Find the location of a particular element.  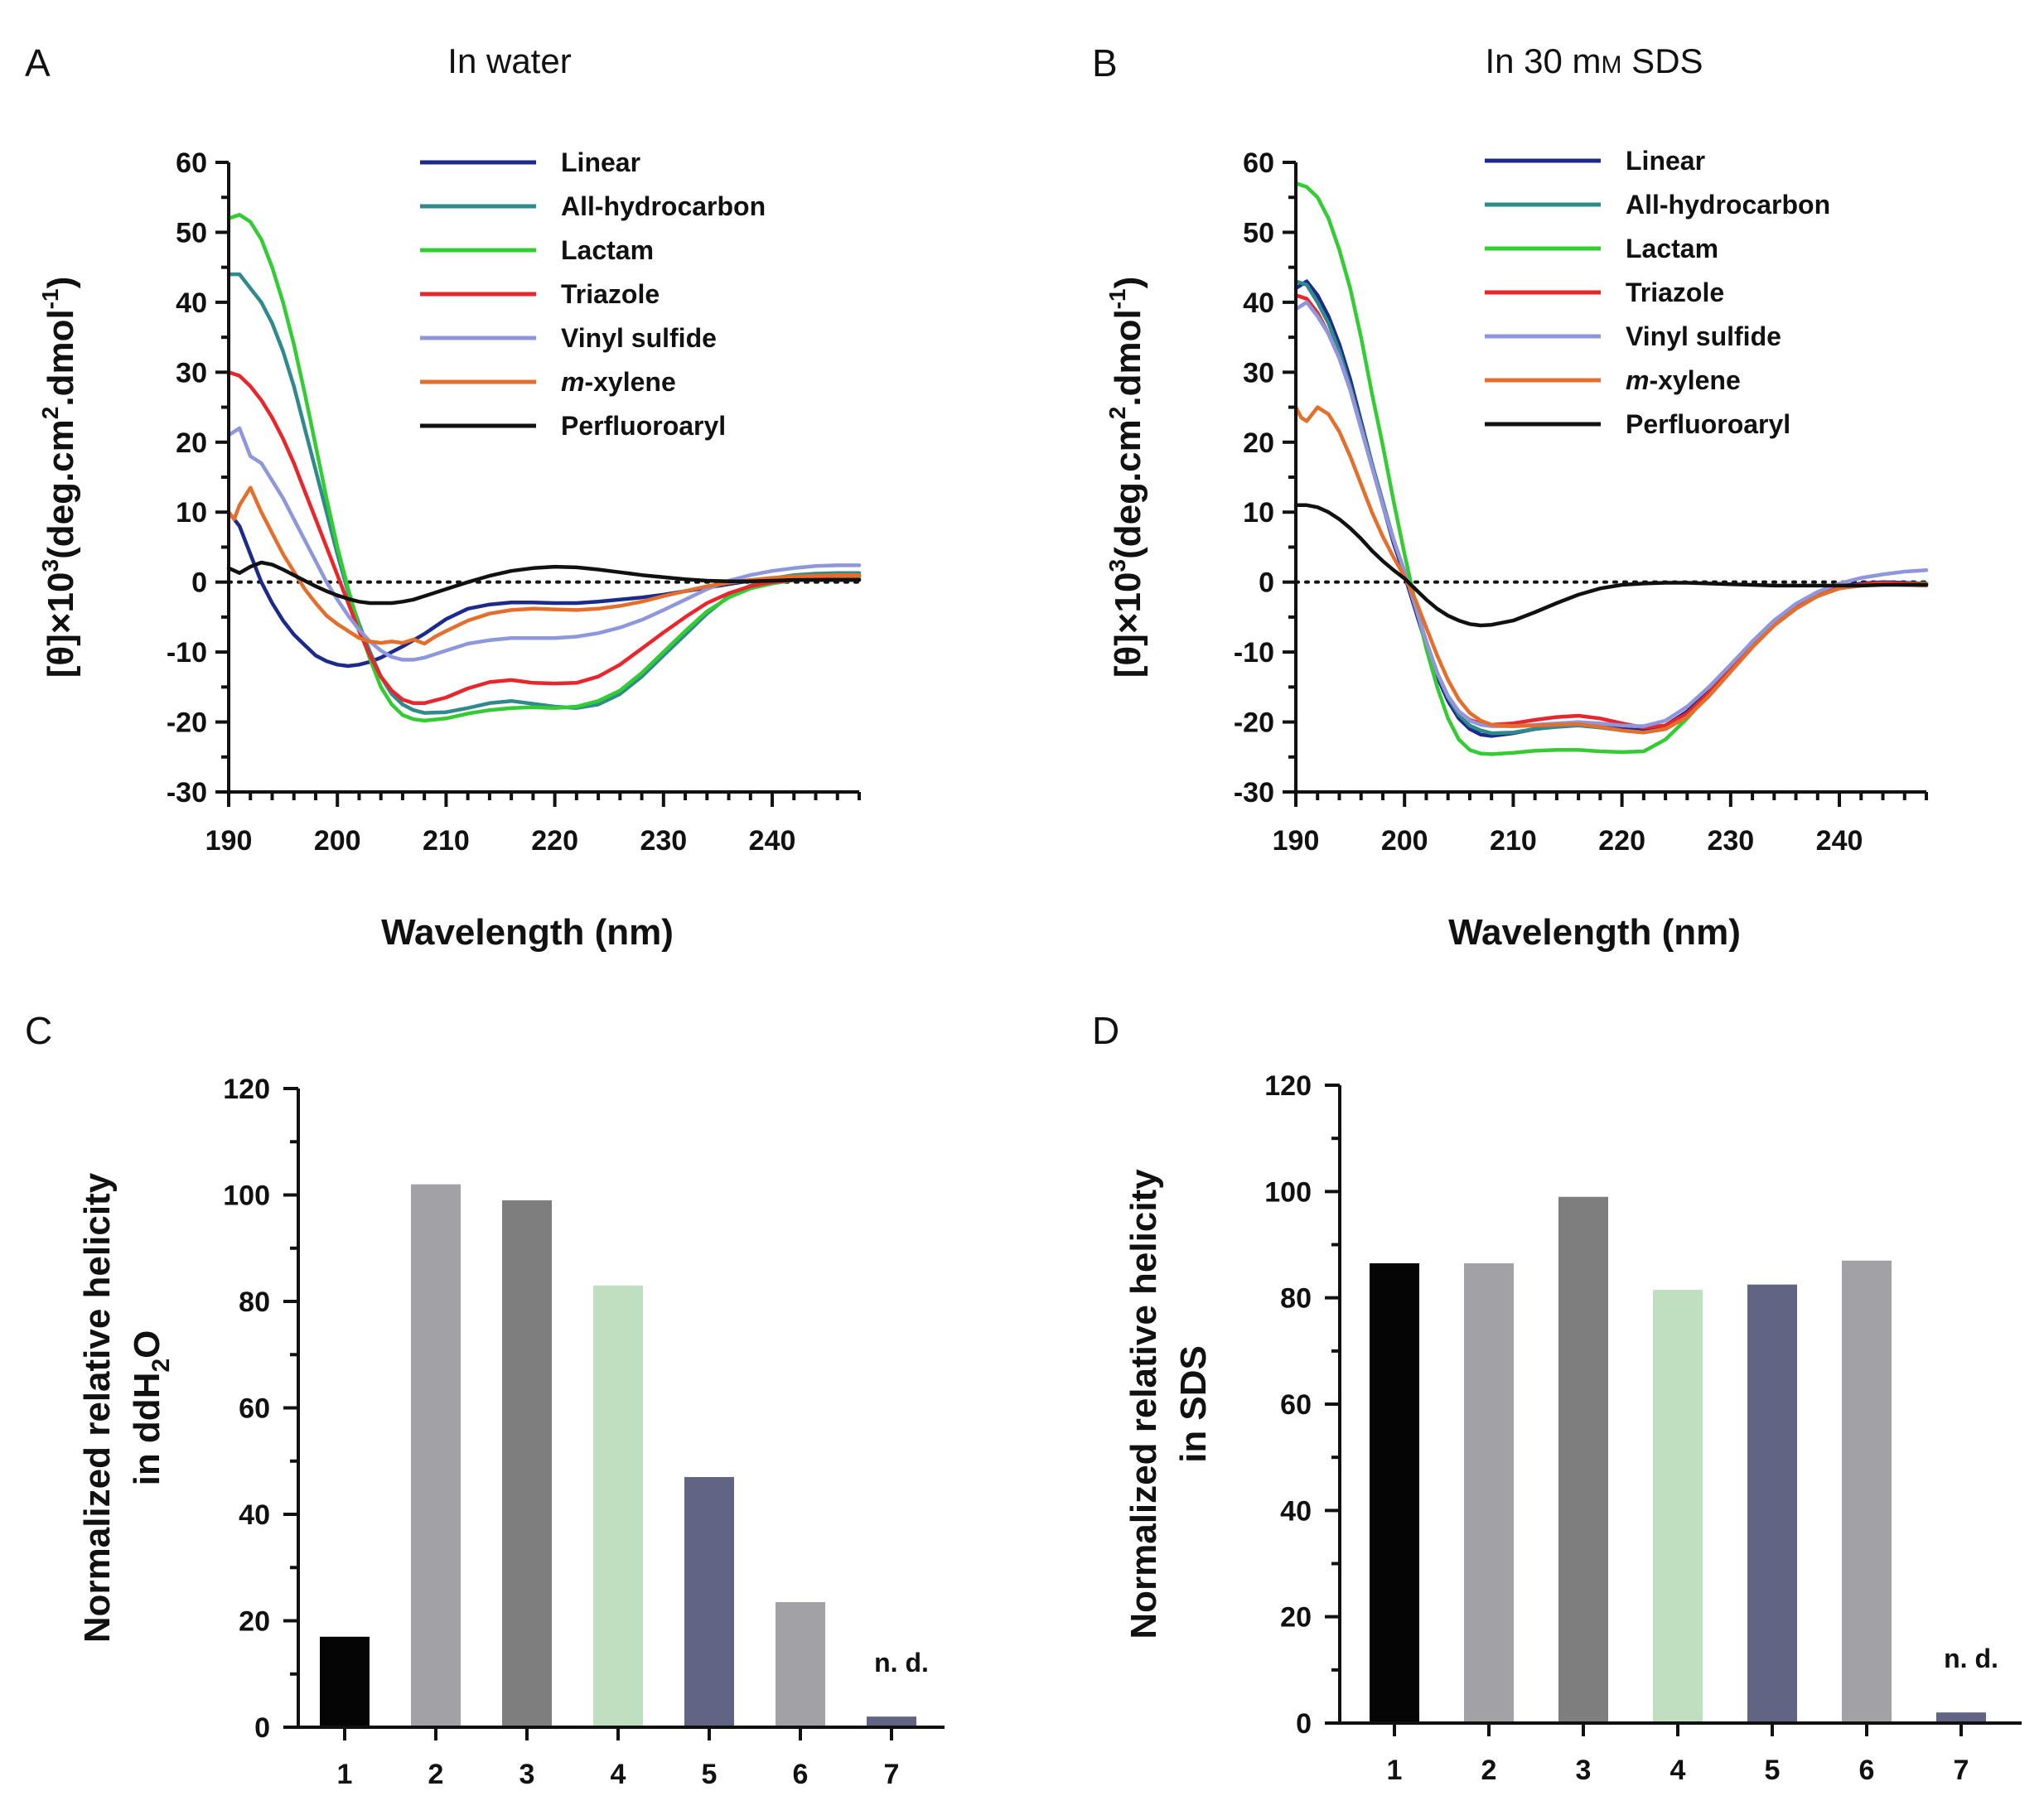

y-title-superscript: -1 is located at coordinates (1117, 298).